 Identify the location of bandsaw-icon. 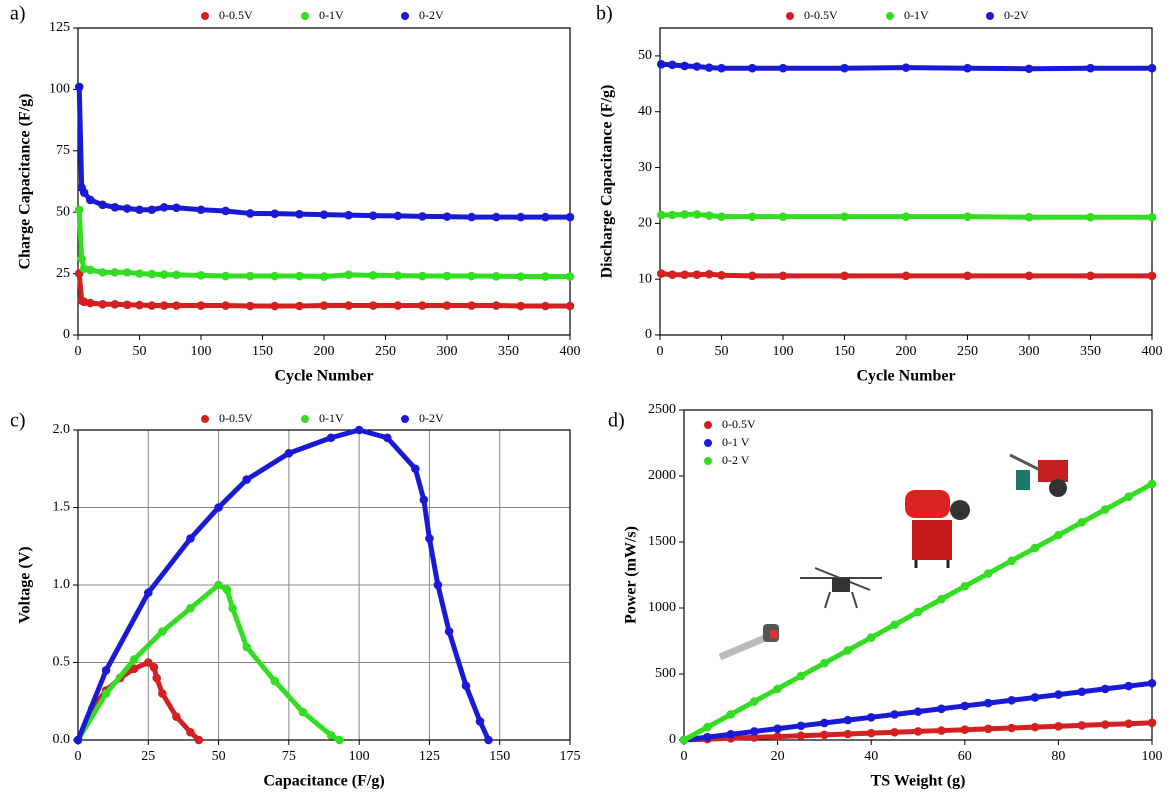
(937, 529).